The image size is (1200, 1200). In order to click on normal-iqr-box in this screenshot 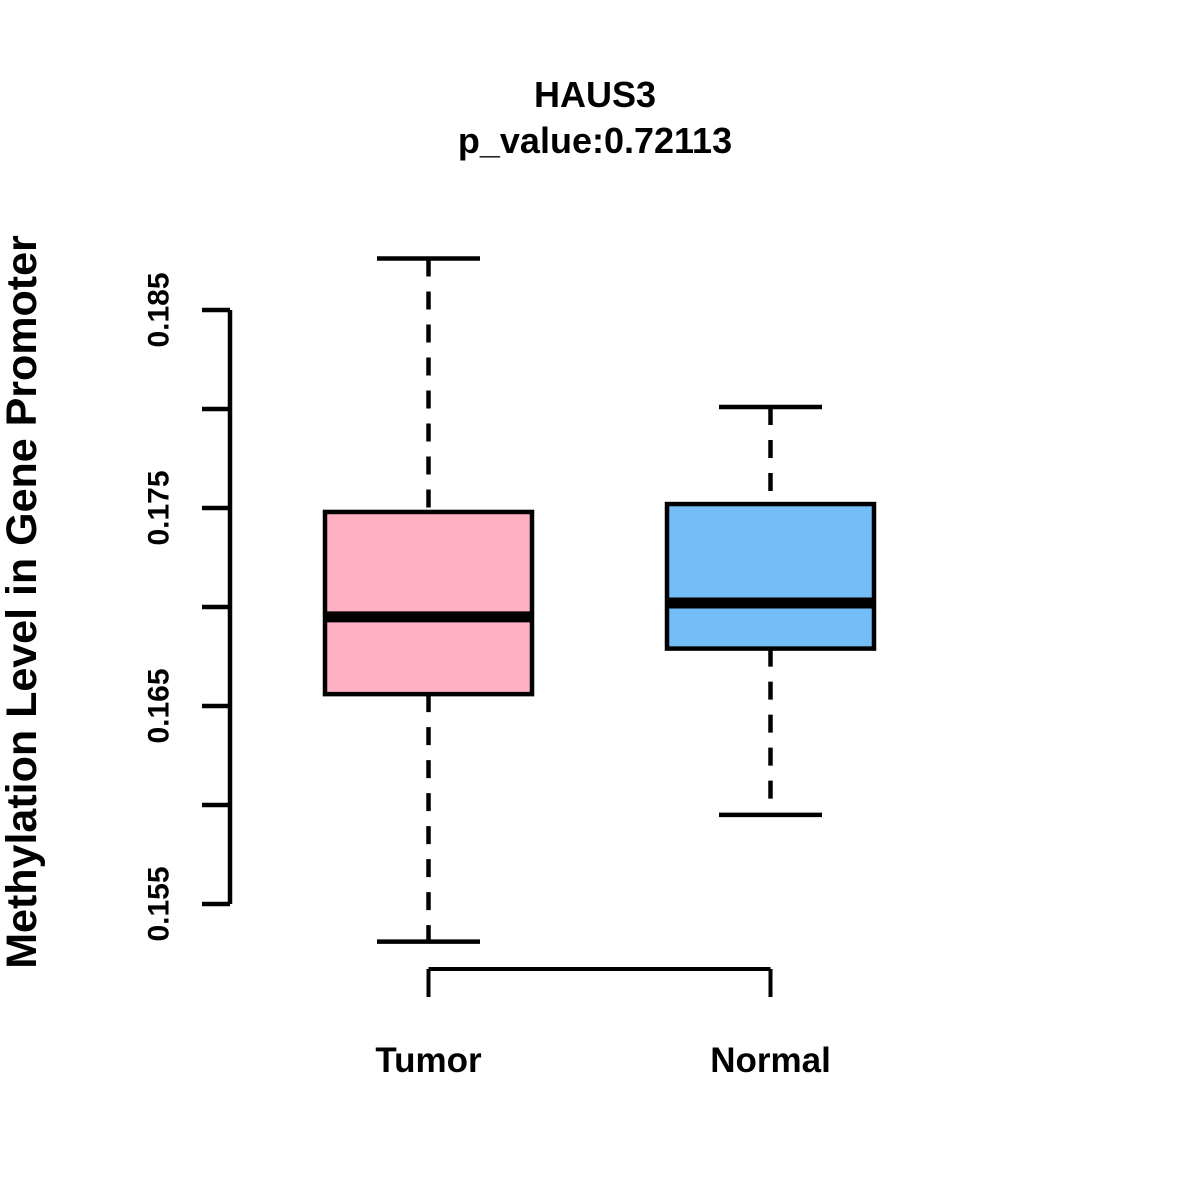, I will do `click(770, 576)`.